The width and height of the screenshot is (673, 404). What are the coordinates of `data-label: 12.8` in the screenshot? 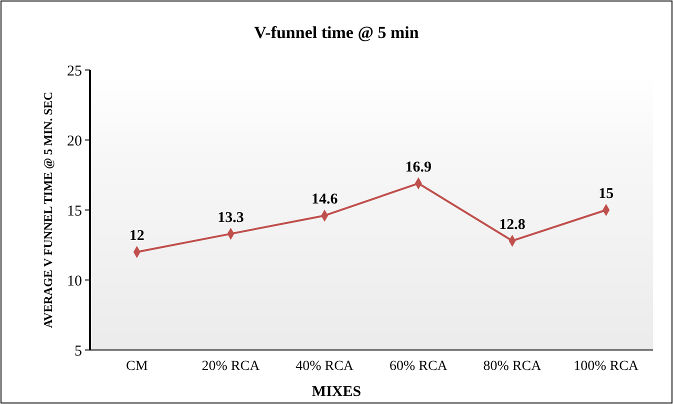 It's located at (512, 224).